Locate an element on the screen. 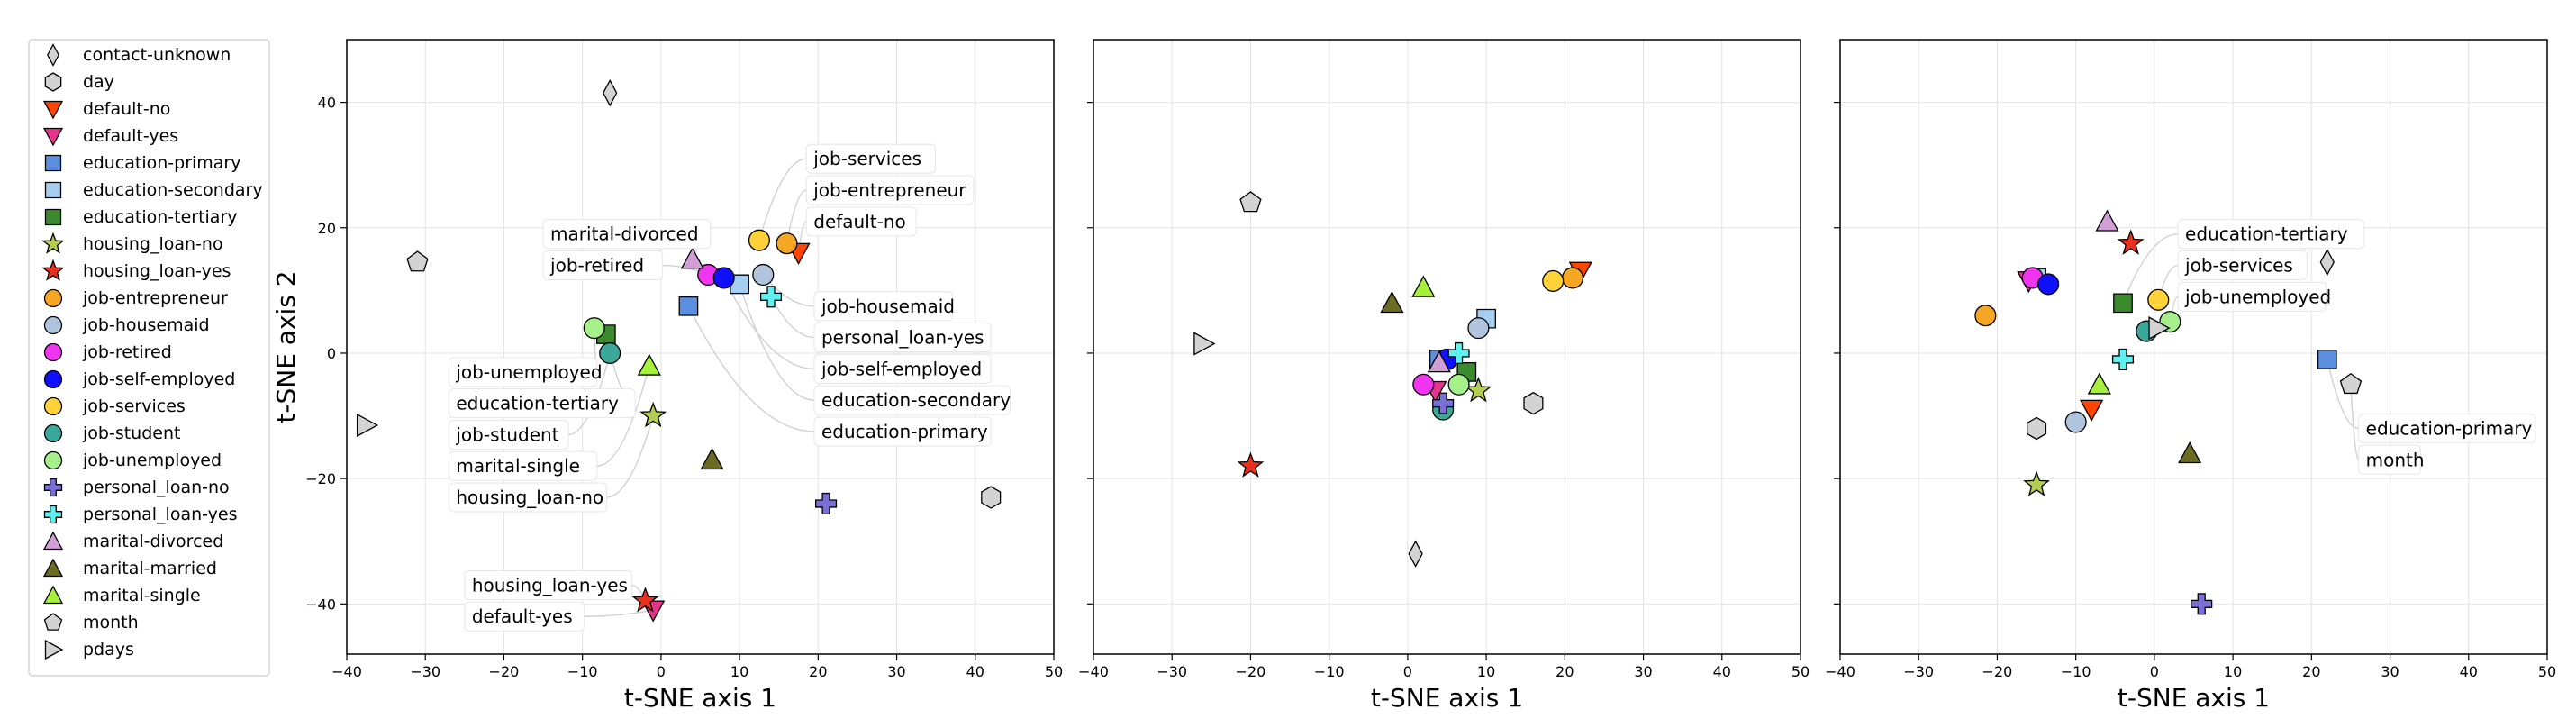 This screenshot has width=2576, height=728. point-contact-unknown is located at coordinates (2327, 262).